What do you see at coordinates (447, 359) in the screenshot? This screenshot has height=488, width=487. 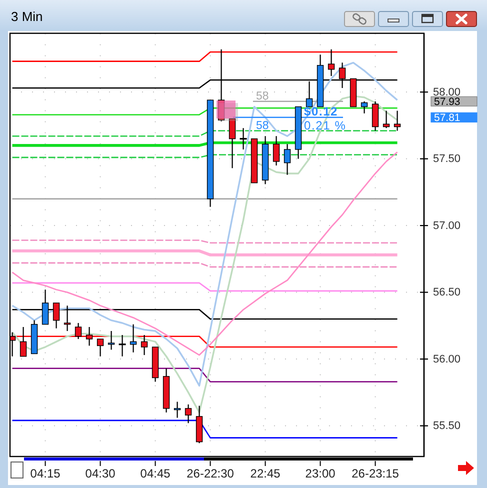 I see `y-tick-label: 56.00` at bounding box center [447, 359].